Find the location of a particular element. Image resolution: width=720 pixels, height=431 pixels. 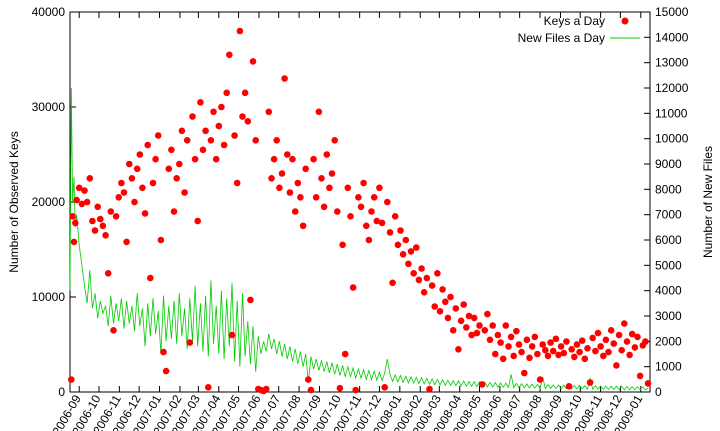

right-tick-label: 13000 is located at coordinates (672, 63).